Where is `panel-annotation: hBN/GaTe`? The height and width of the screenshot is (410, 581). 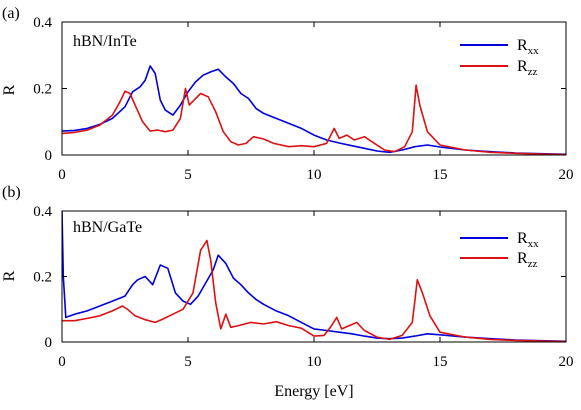
panel-annotation: hBN/GaTe is located at coordinates (107, 227).